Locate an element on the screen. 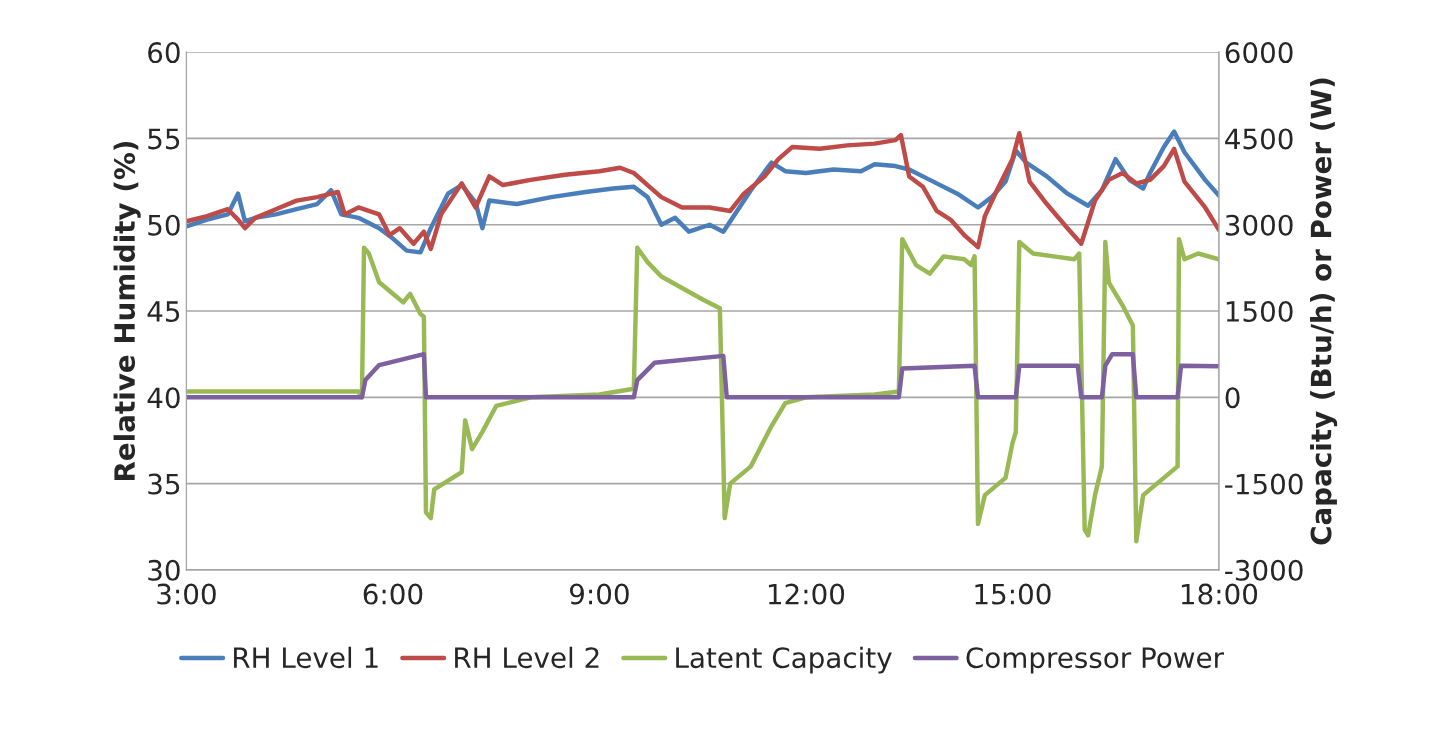 The image size is (1434, 745). y-tick-label: 45 is located at coordinates (163, 311).